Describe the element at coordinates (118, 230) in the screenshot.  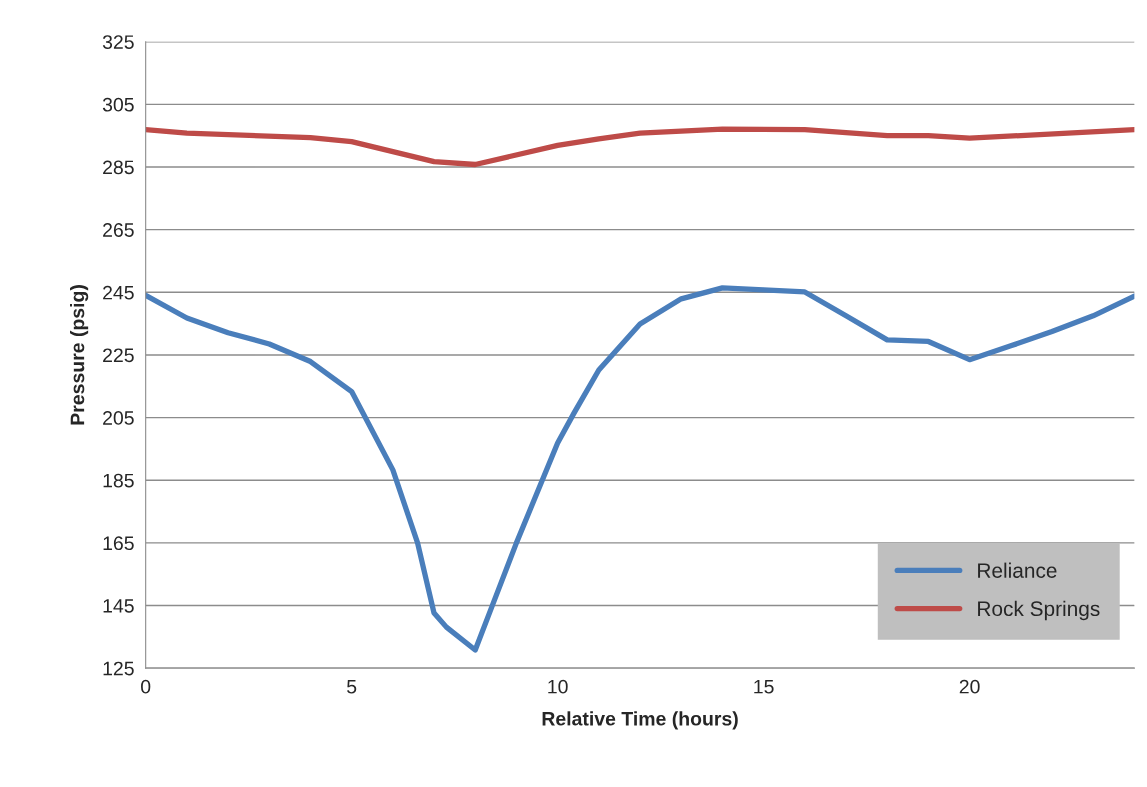
I see `y-tick-label: 265` at that location.